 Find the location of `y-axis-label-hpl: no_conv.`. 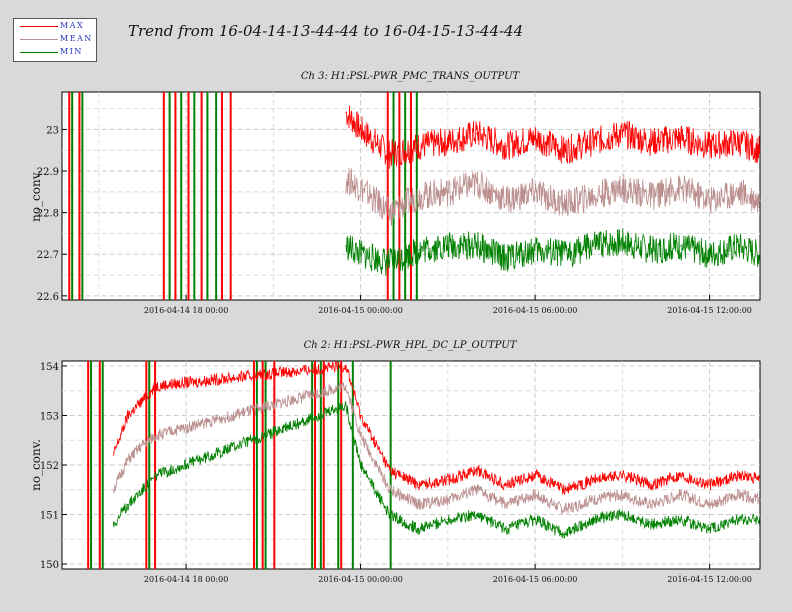

y-axis-label-hpl: no_conv. is located at coordinates (36, 465).